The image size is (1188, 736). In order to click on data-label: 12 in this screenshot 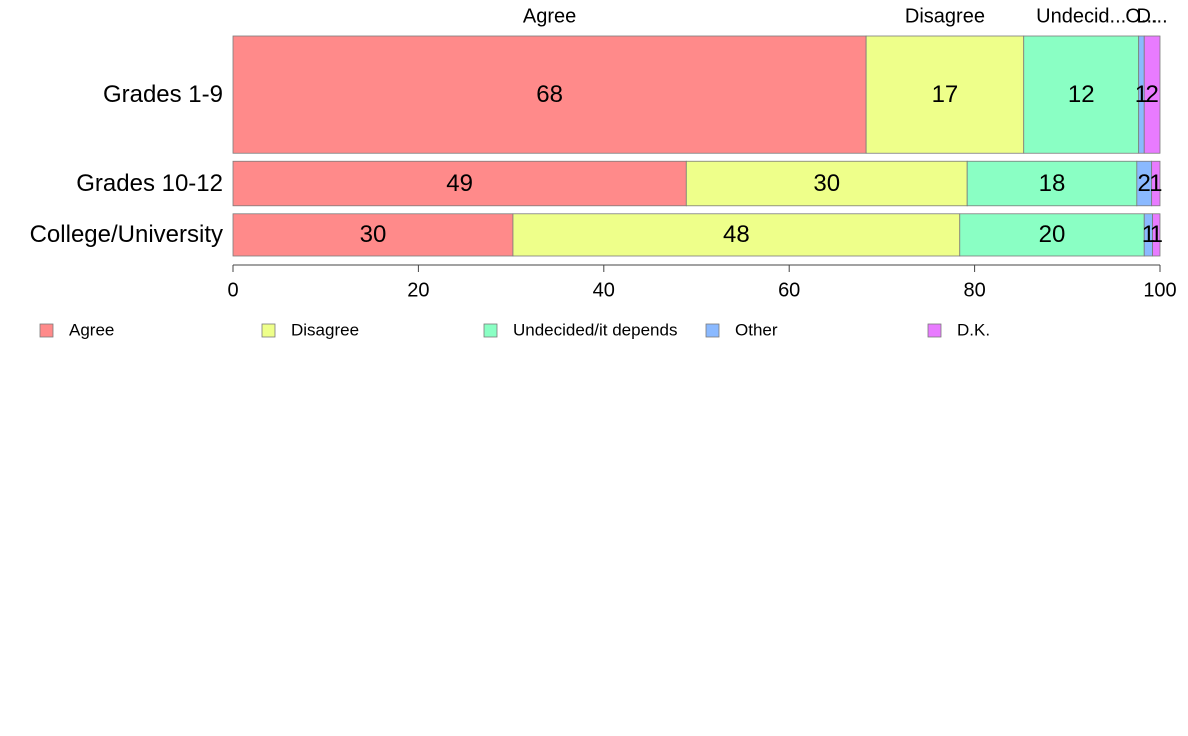, I will do `click(1081, 94)`.